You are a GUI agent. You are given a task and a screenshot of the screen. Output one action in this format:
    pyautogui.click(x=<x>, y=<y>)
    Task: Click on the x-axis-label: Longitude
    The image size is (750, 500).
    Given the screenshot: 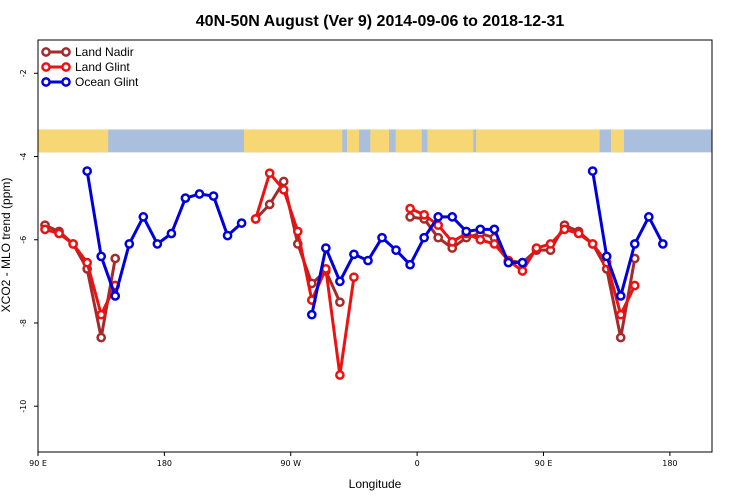 What is the action you would take?
    pyautogui.click(x=375, y=484)
    